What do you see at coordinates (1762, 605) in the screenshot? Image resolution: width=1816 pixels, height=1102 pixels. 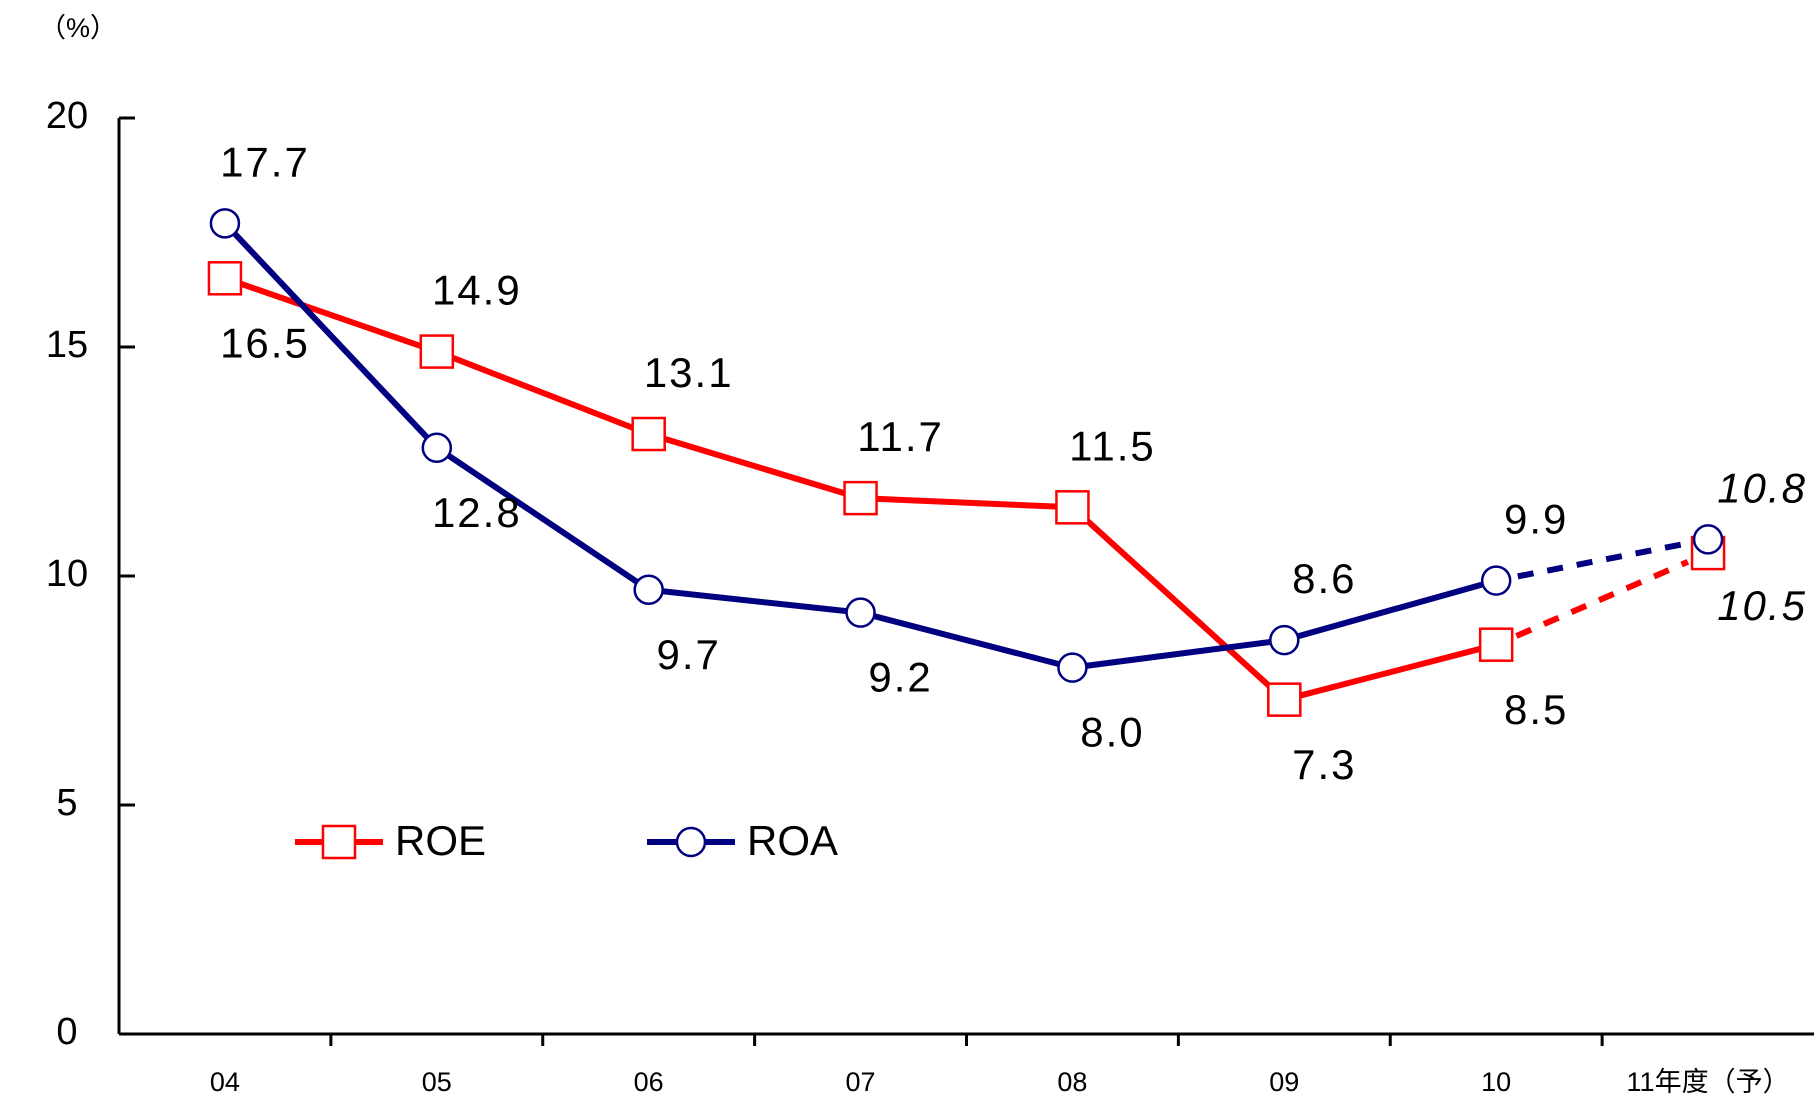 I see `data-label: 10.5` at bounding box center [1762, 605].